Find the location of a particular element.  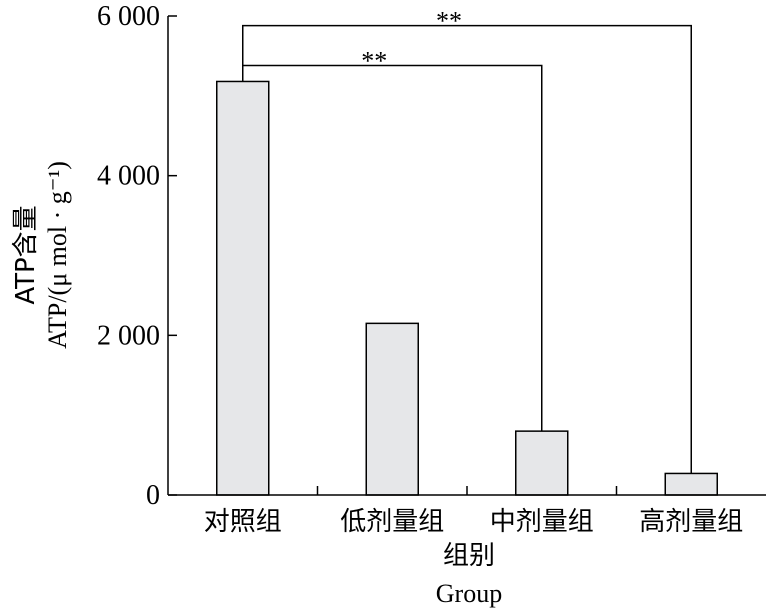

y-axis-title-en: ATP/(μ mol · g⁻¹) is located at coordinates (57, 255).